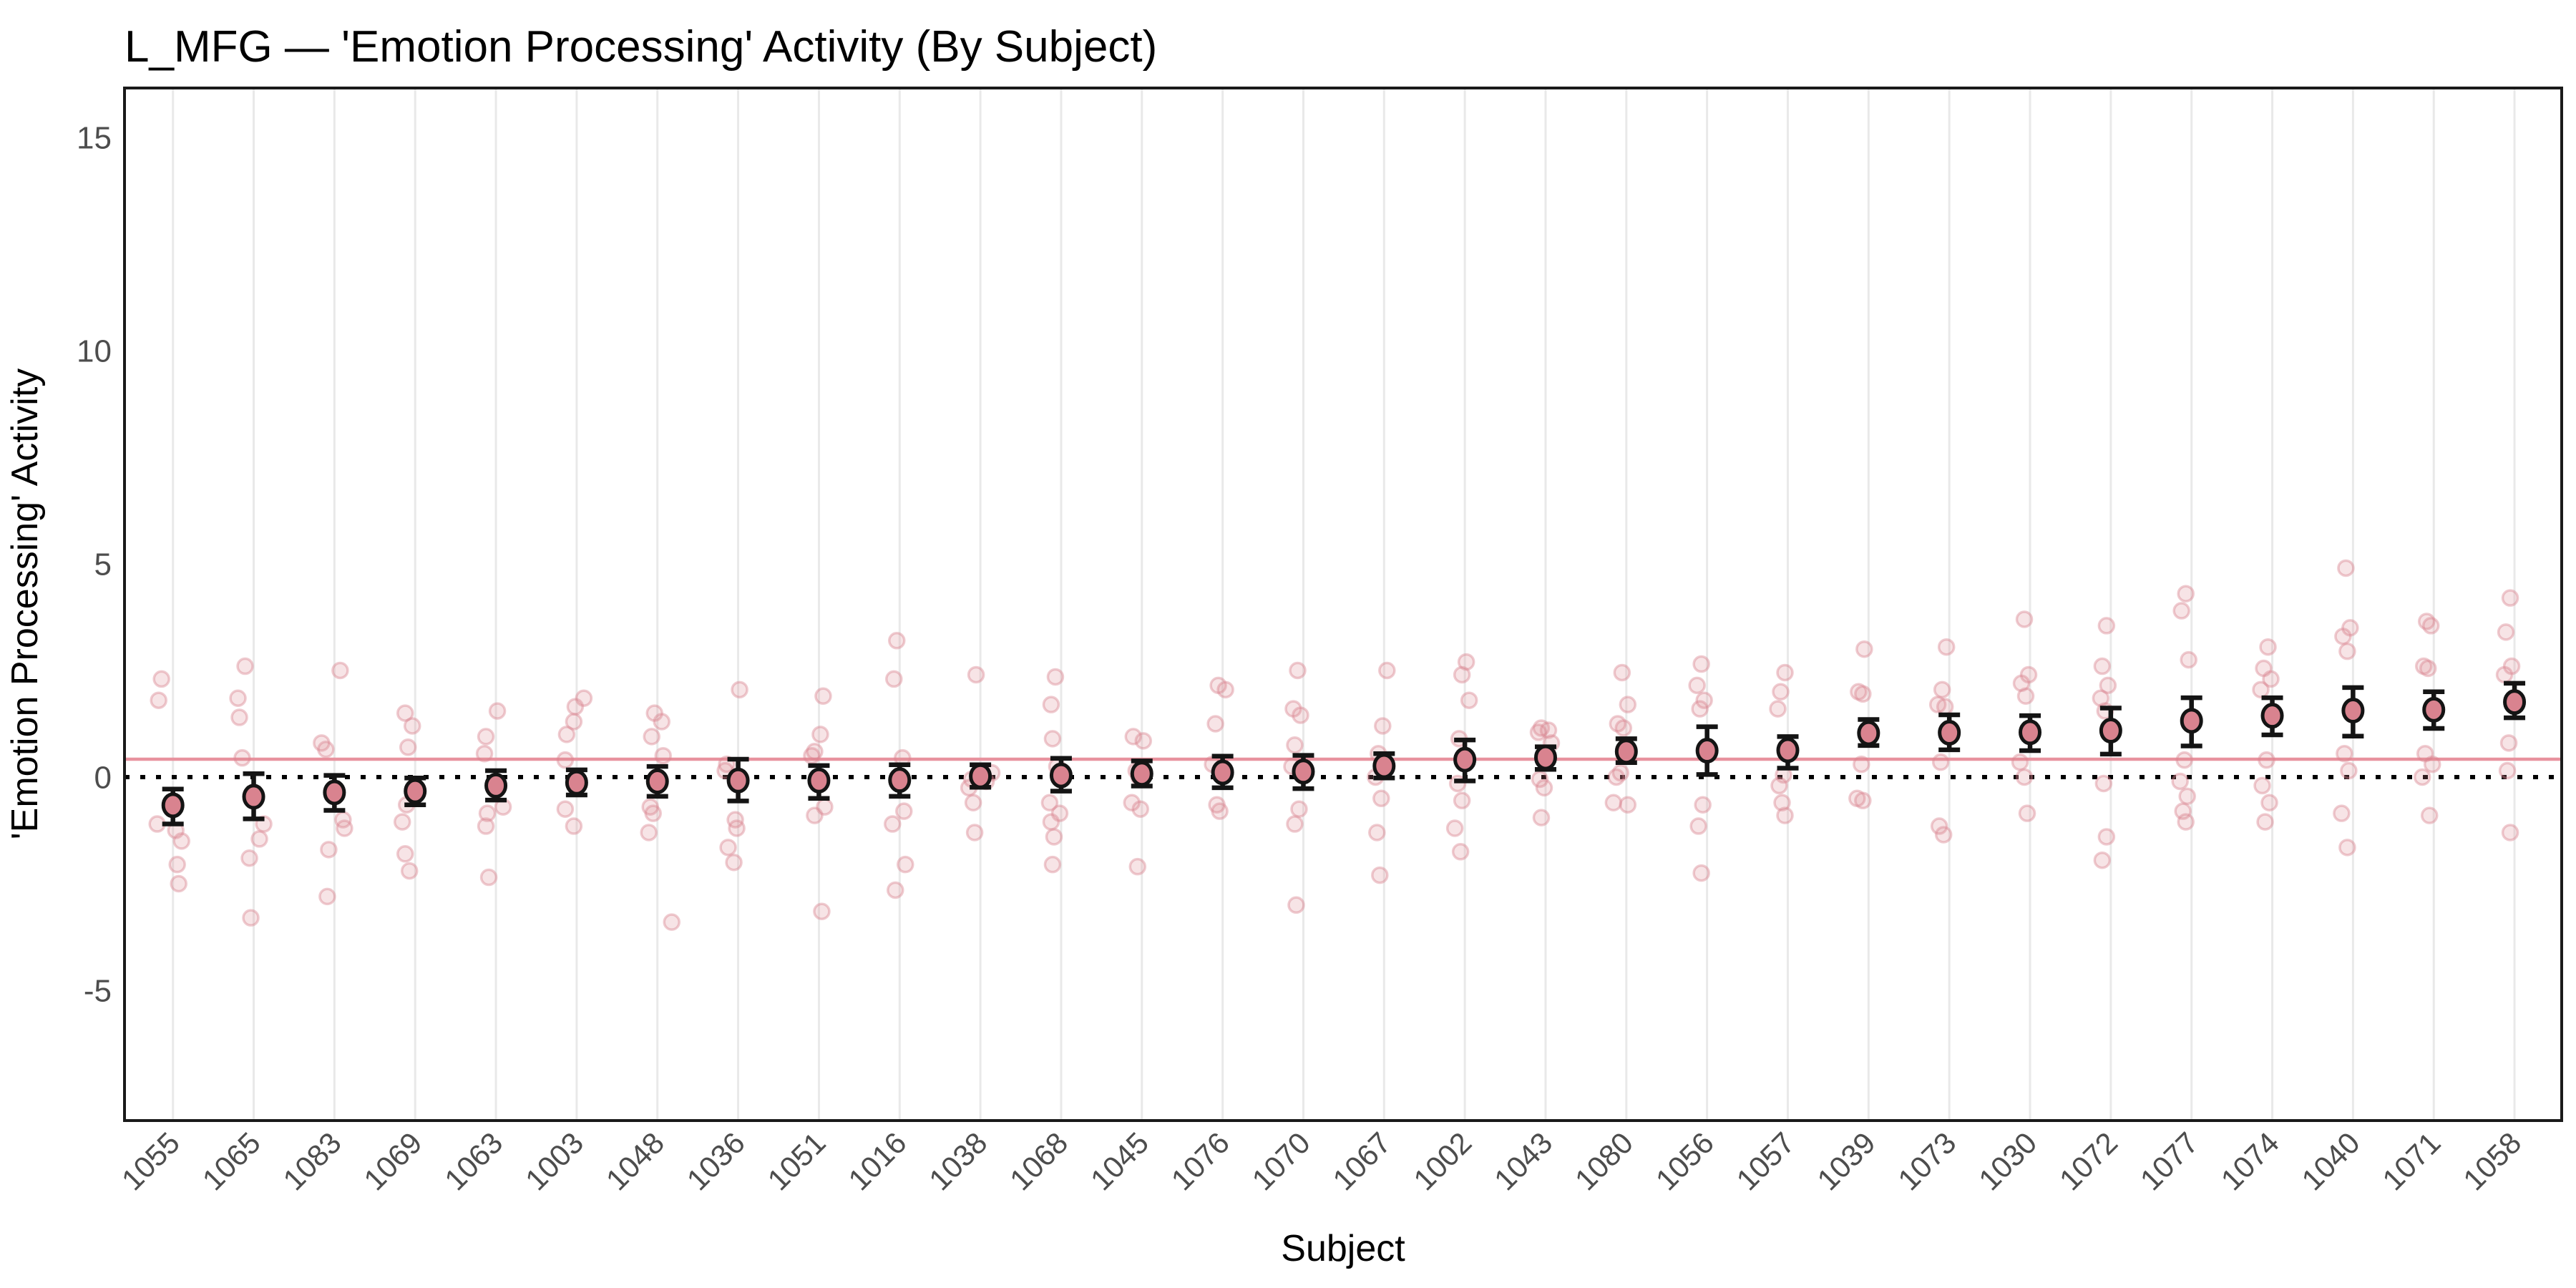  Describe the element at coordinates (94, 351) in the screenshot. I see `y-tick-label: 10` at that location.